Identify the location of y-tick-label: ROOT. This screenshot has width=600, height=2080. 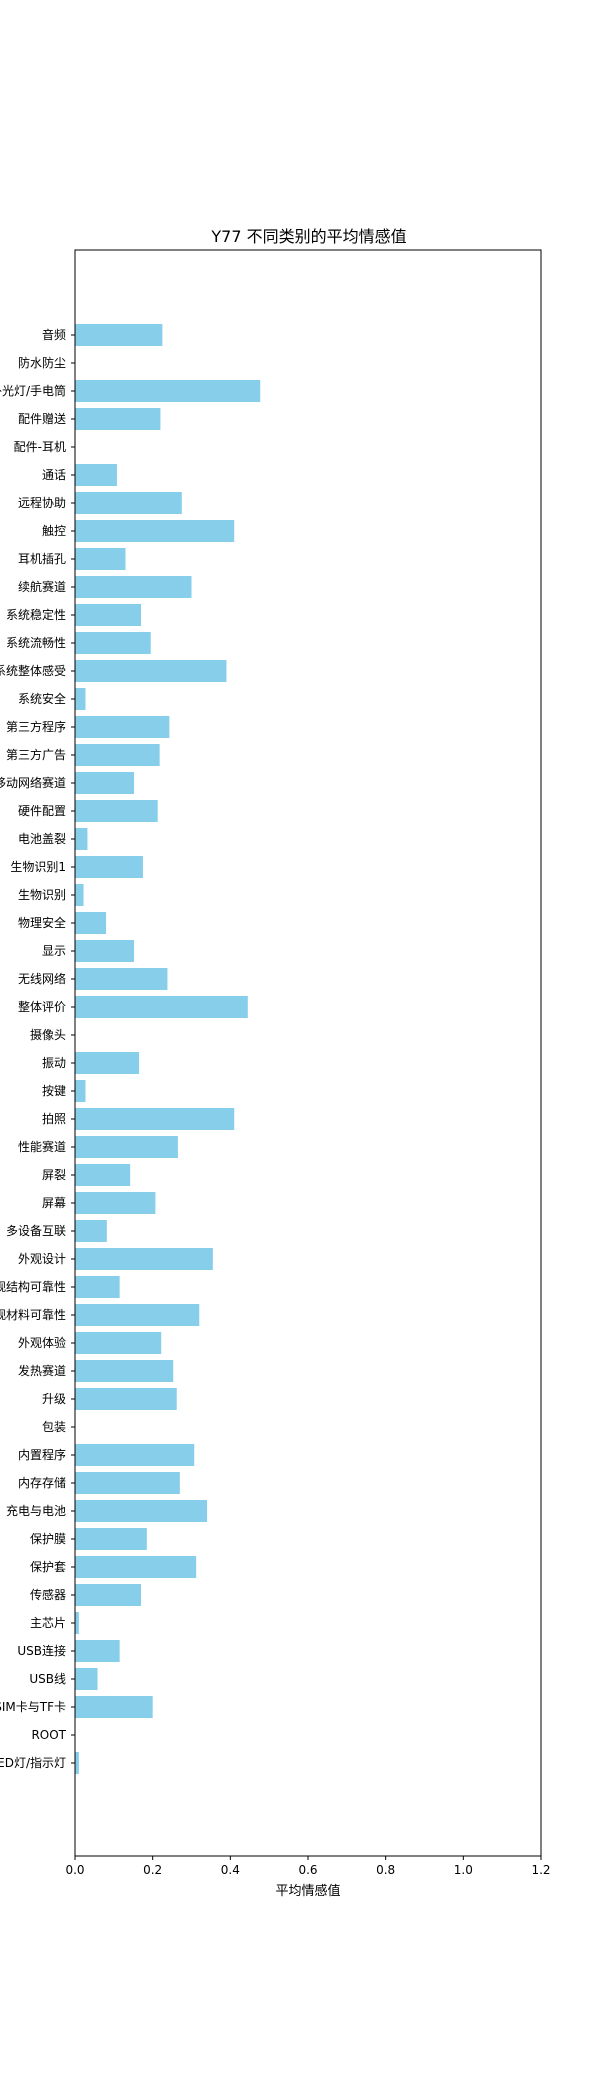
(48, 1735).